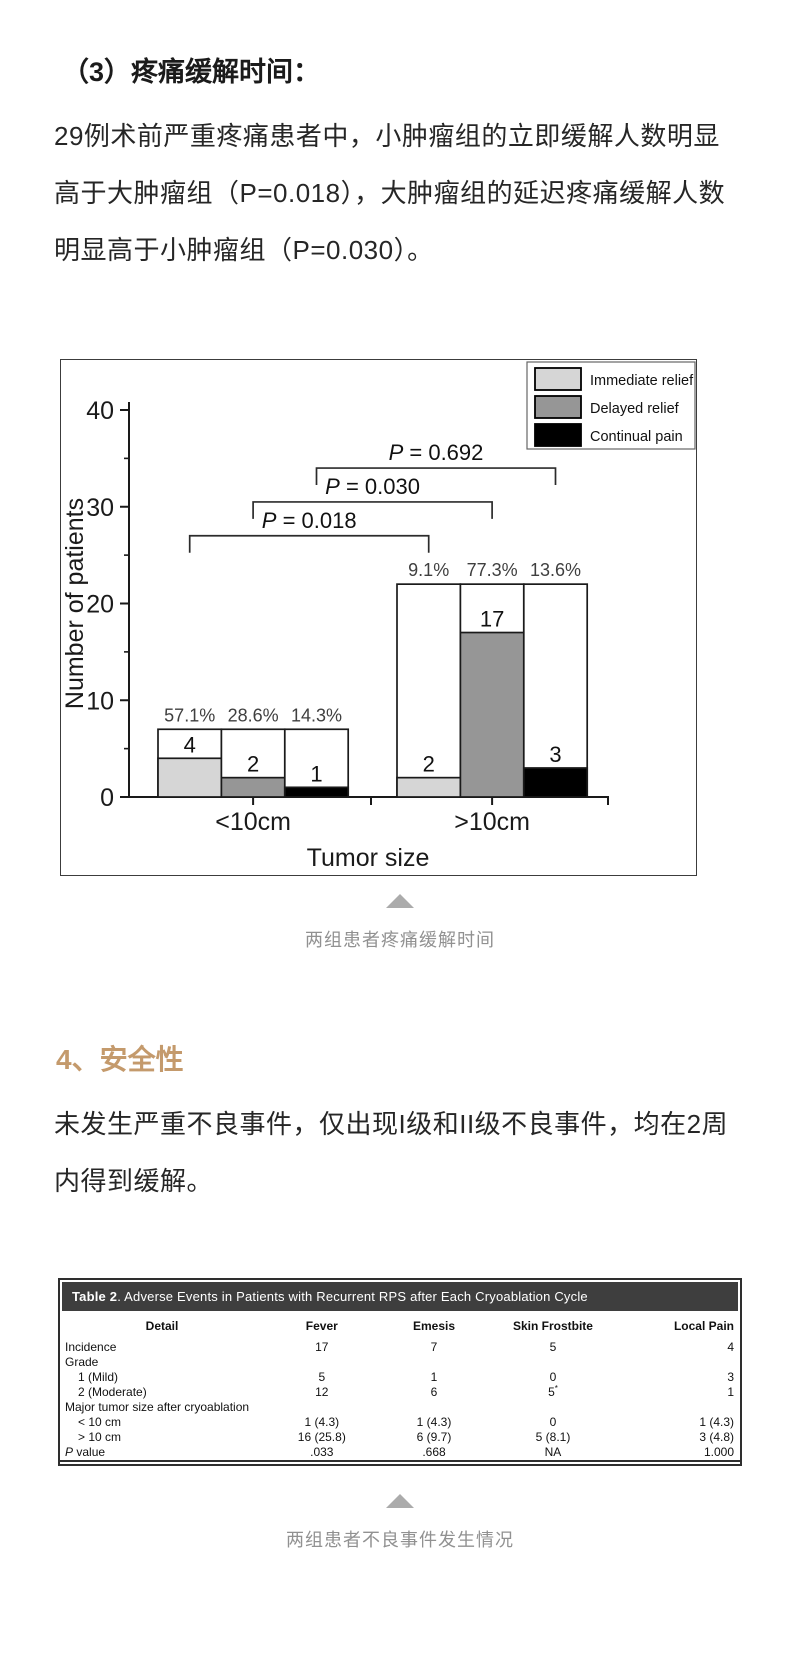 The width and height of the screenshot is (800, 1657). Describe the element at coordinates (703, 1326) in the screenshot. I see `column-header: Local Pain` at that location.